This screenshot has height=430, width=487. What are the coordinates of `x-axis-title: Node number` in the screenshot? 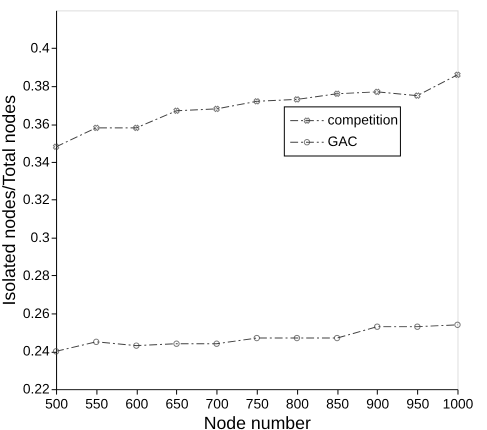 It's located at (257, 421).